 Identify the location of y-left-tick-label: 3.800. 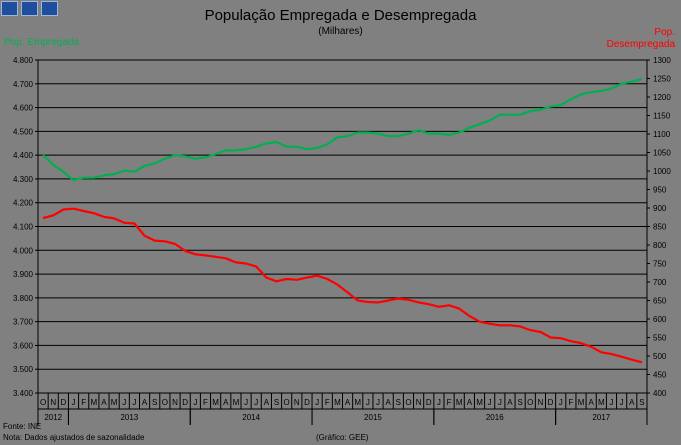
(23, 298).